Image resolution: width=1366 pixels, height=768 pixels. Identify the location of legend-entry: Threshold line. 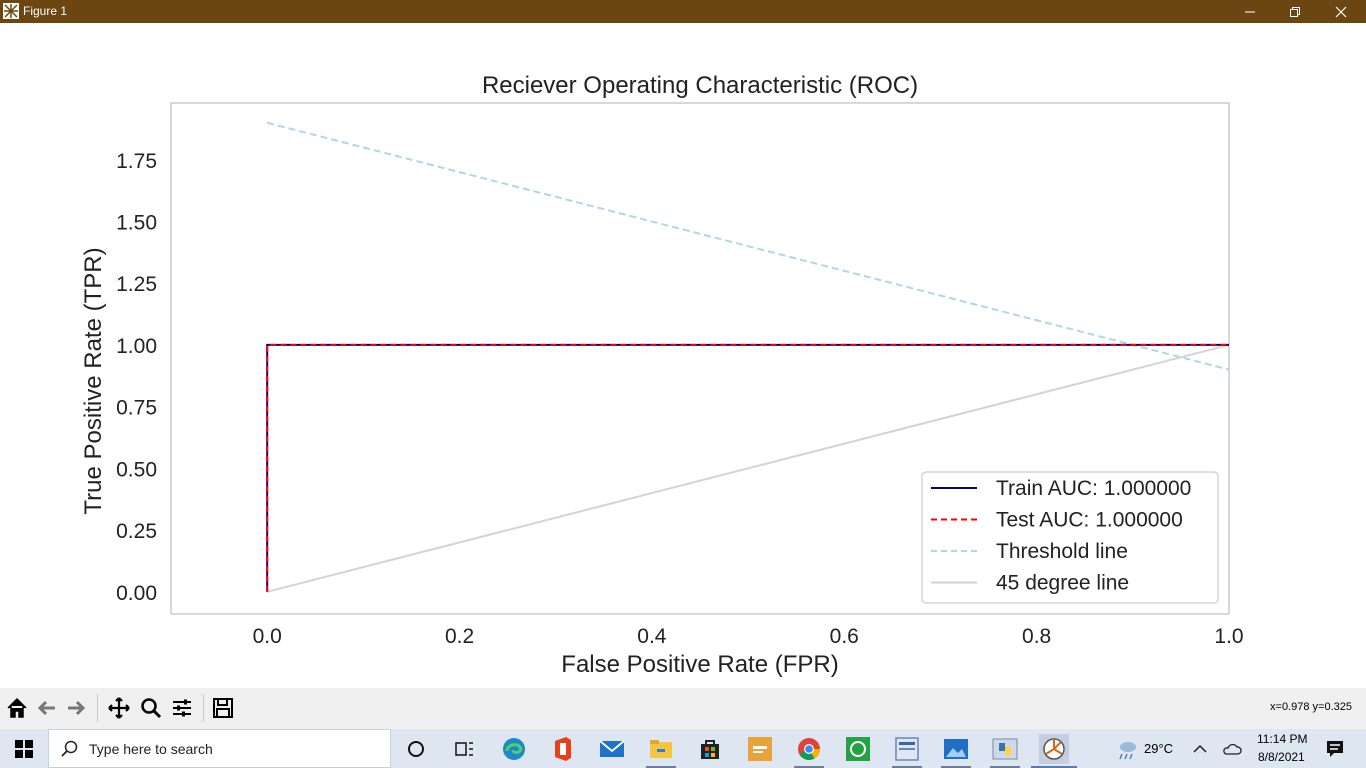
(1062, 551).